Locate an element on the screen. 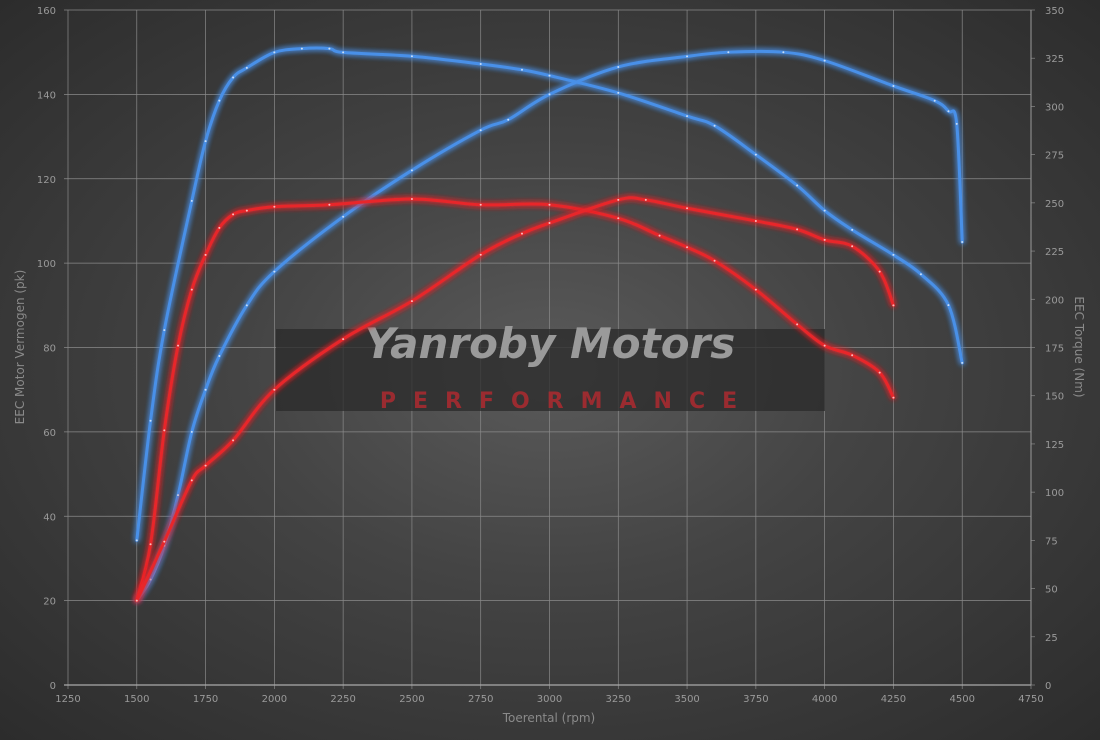 The image size is (1100, 740). y2-tick-label: 25 is located at coordinates (1051, 638).